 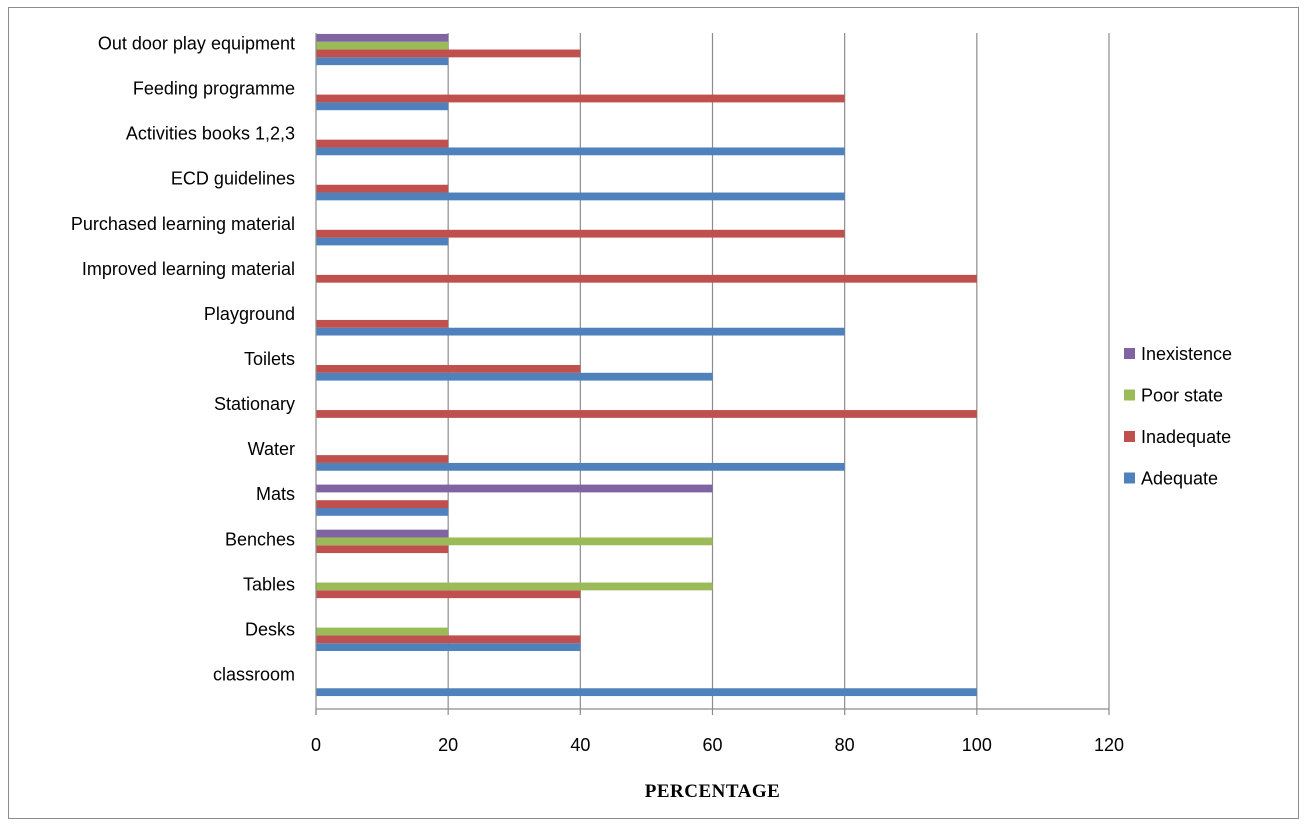 I want to click on category-label: Mats, so click(x=275, y=494).